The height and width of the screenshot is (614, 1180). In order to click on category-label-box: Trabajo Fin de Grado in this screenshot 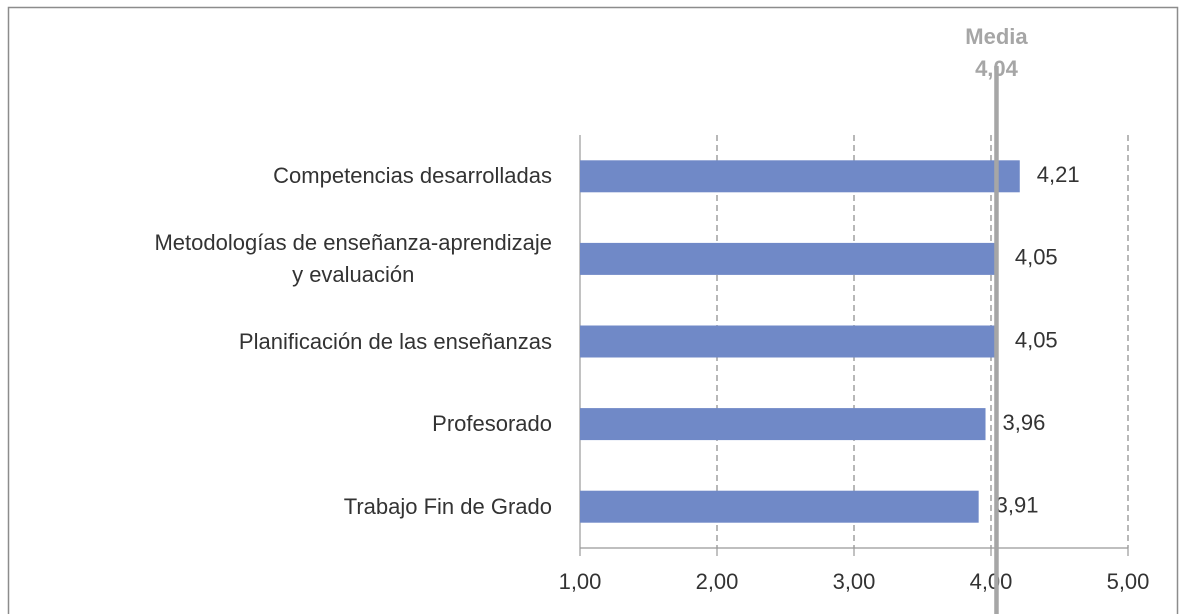, I will do `click(448, 507)`.